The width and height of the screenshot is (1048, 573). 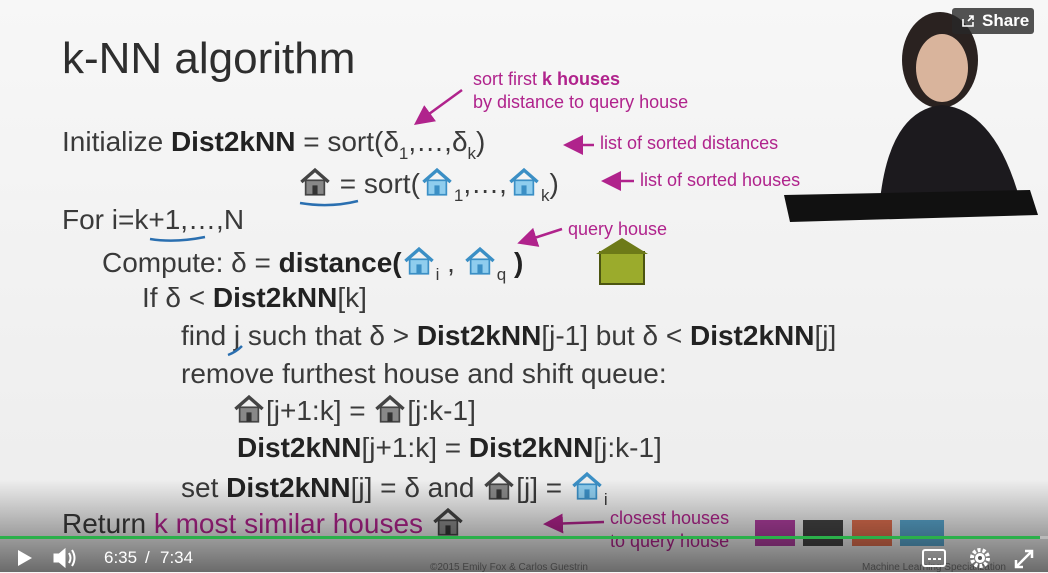 What do you see at coordinates (485, 183) in the screenshot?
I see `slide-text: ,…,` at bounding box center [485, 183].